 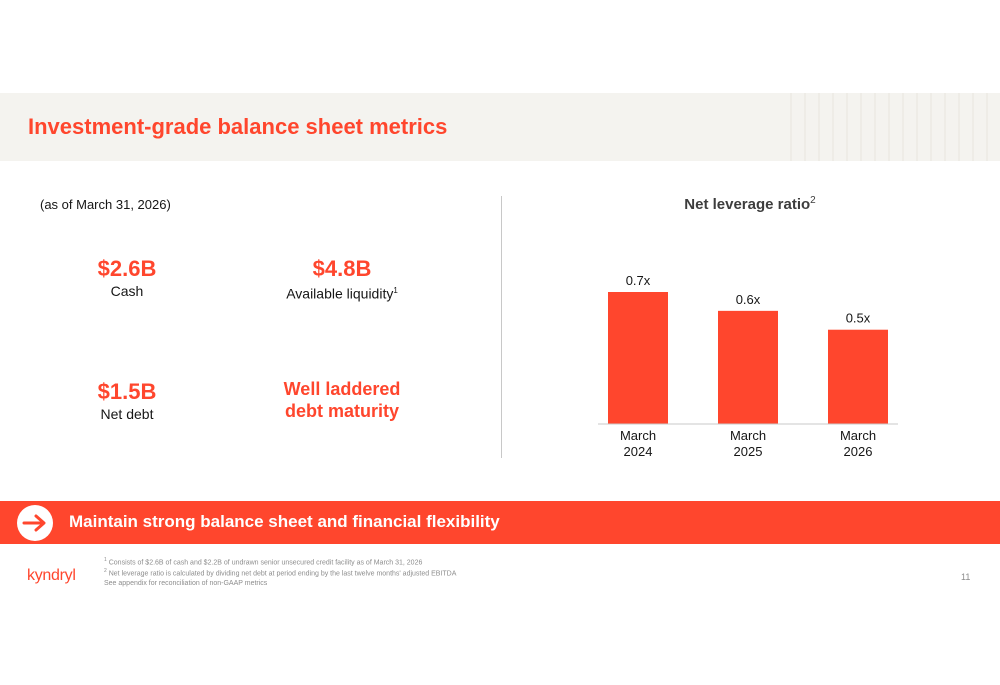 What do you see at coordinates (342, 268) in the screenshot?
I see `metric-value: $4.8B` at bounding box center [342, 268].